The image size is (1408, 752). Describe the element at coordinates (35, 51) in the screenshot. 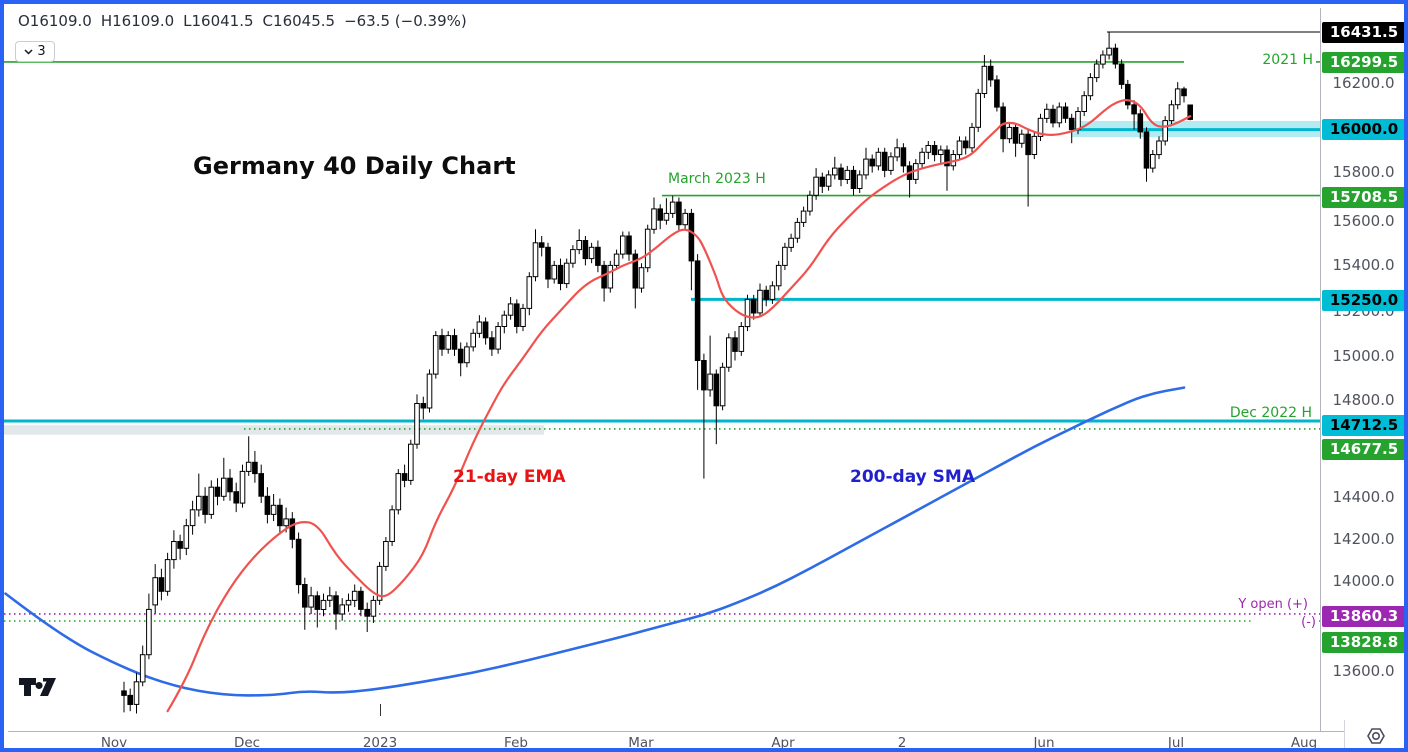

I see `legend-collapse-button: 3` at that location.